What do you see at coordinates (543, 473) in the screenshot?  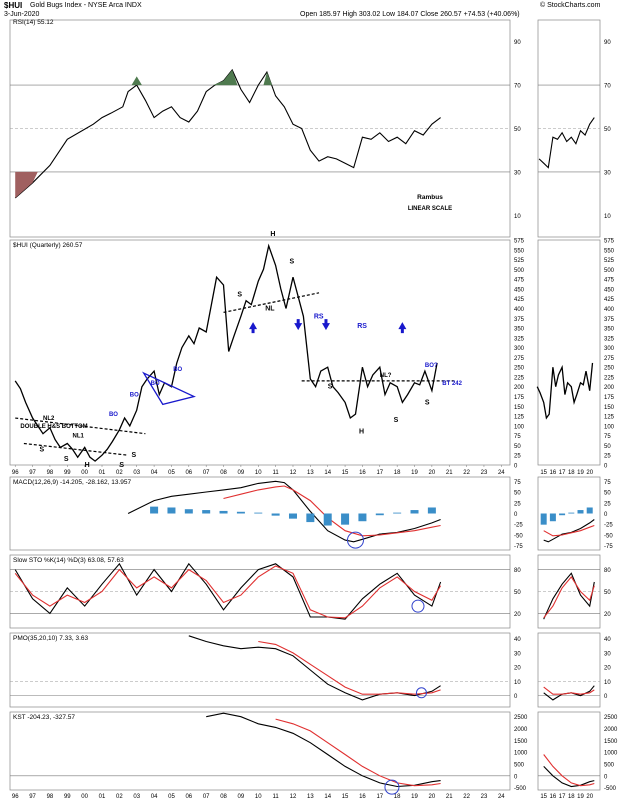 I see `inset-xtick-label: 15` at bounding box center [543, 473].